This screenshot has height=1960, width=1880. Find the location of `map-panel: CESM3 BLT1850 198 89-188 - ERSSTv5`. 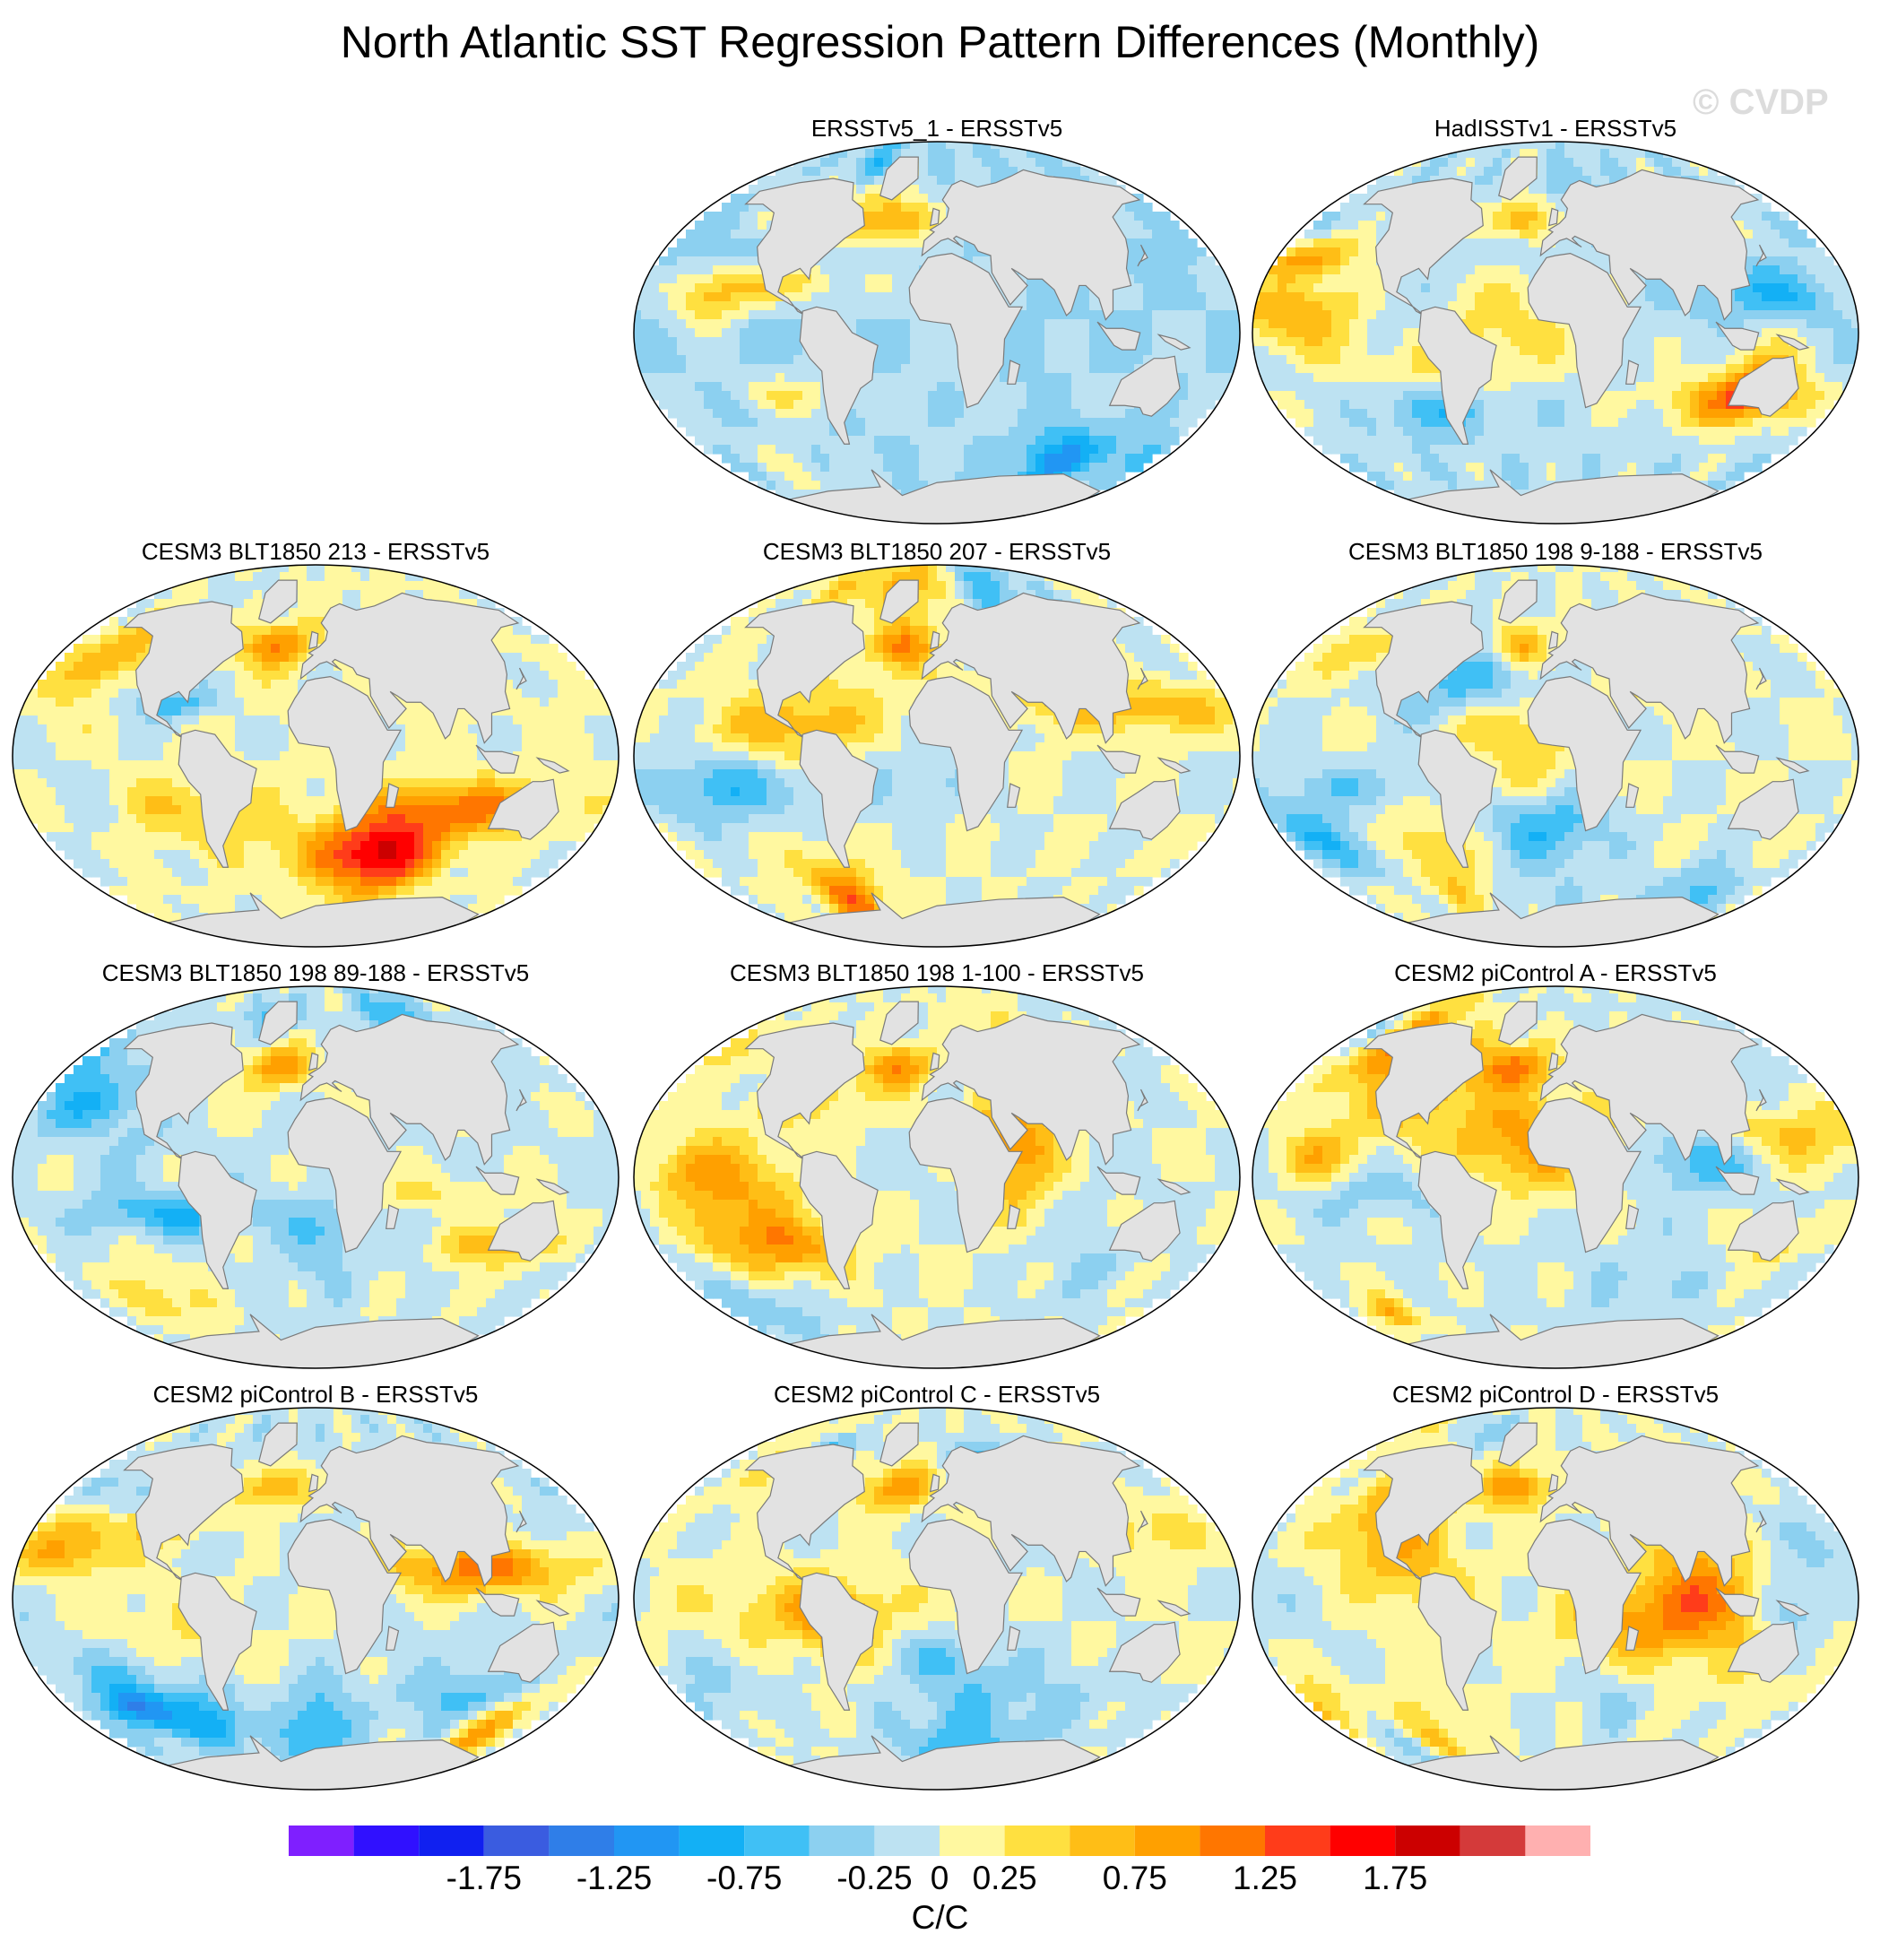

map-panel: CESM3 BLT1850 198 89-188 - ERSSTv5 is located at coordinates (315, 1165).